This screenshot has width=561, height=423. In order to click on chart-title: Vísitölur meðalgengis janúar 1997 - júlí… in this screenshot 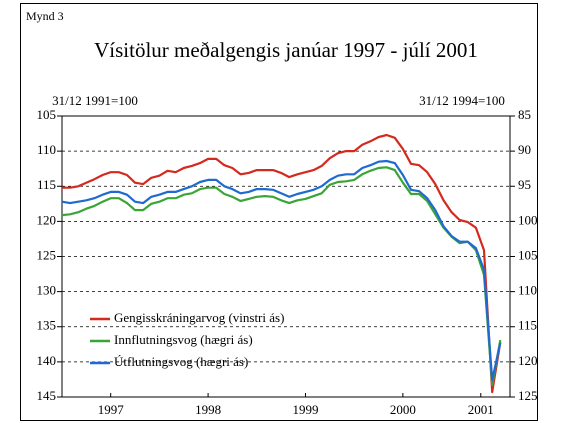, I will do `click(286, 50)`.